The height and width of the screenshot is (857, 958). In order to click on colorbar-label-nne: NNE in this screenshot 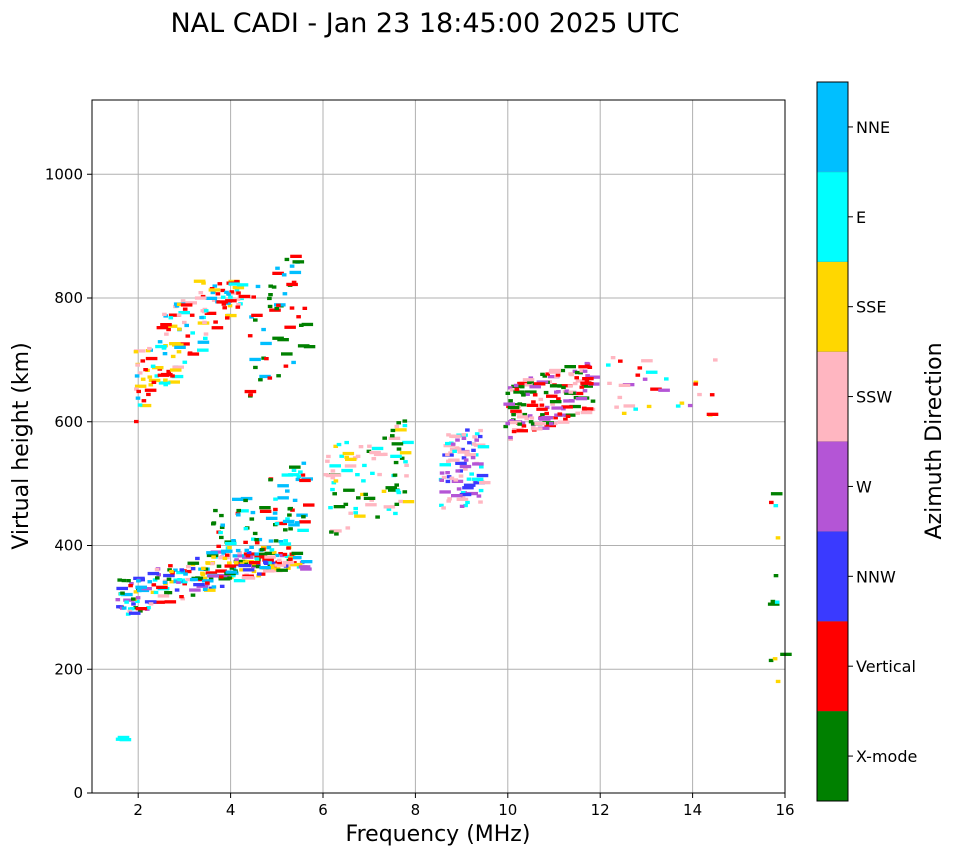, I will do `click(873, 127)`.